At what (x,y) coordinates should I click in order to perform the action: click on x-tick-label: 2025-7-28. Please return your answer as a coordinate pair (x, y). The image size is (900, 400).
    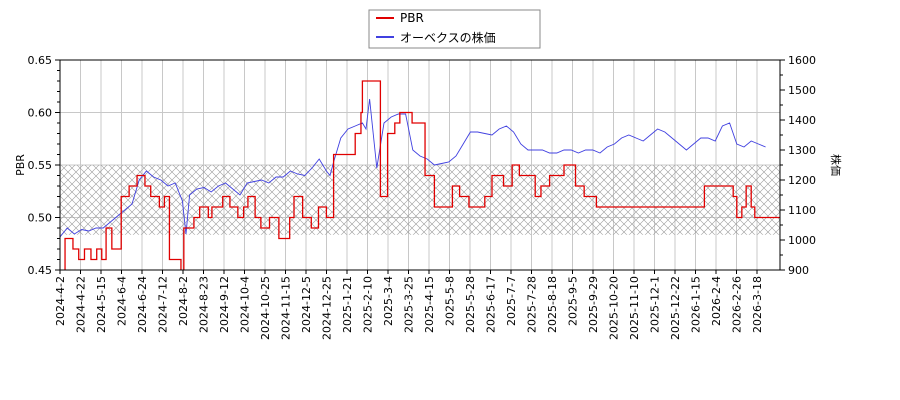
    Looking at the image, I should click on (532, 304).